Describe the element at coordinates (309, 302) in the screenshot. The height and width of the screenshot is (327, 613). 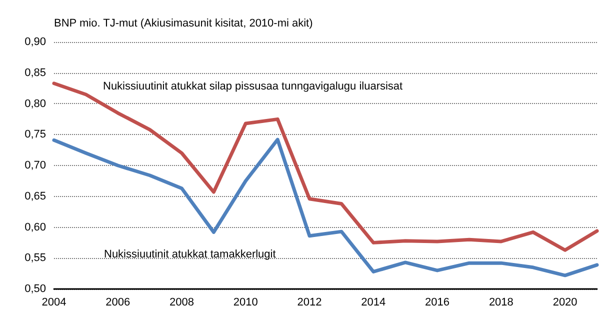
I see `x-tick-label: 2012` at that location.